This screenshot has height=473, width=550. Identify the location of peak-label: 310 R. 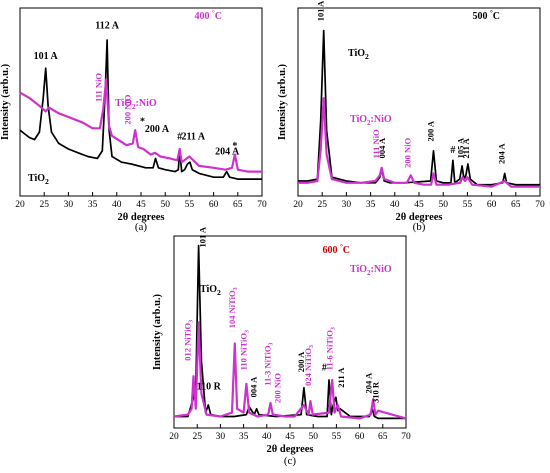
(376, 392).